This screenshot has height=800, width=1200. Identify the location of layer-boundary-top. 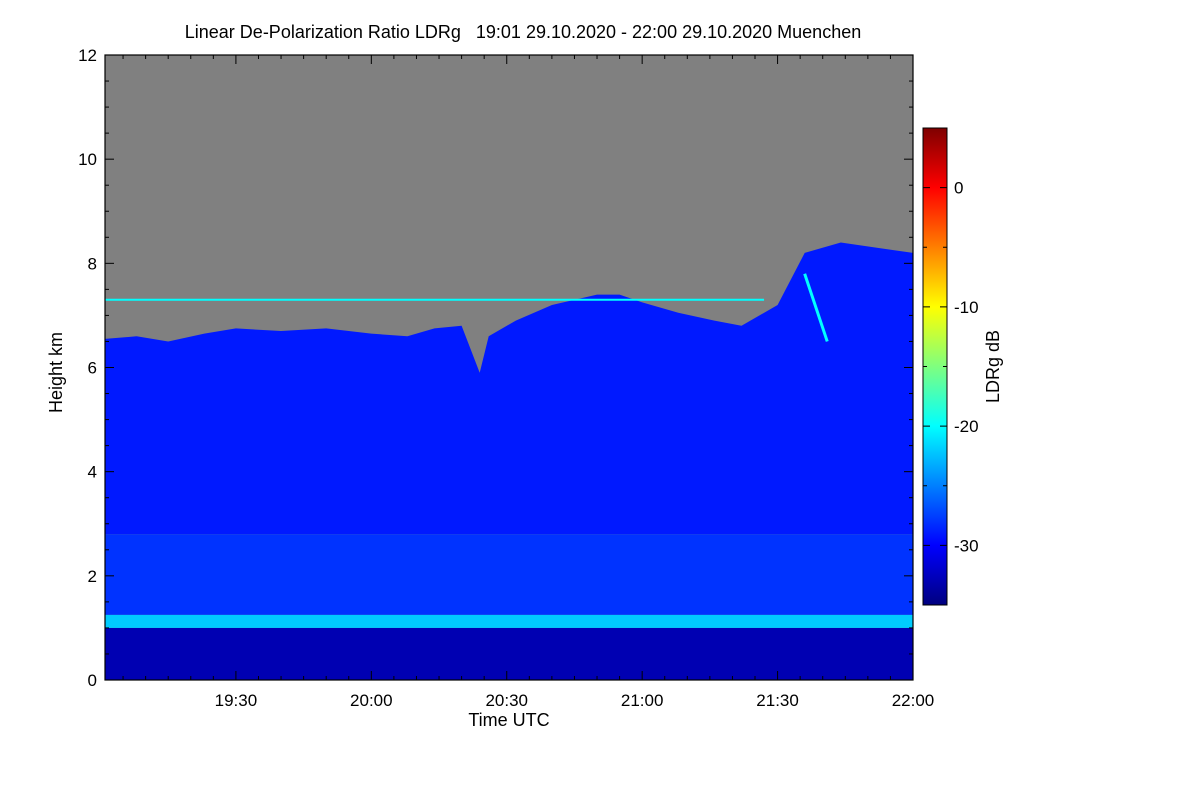
(509, 621).